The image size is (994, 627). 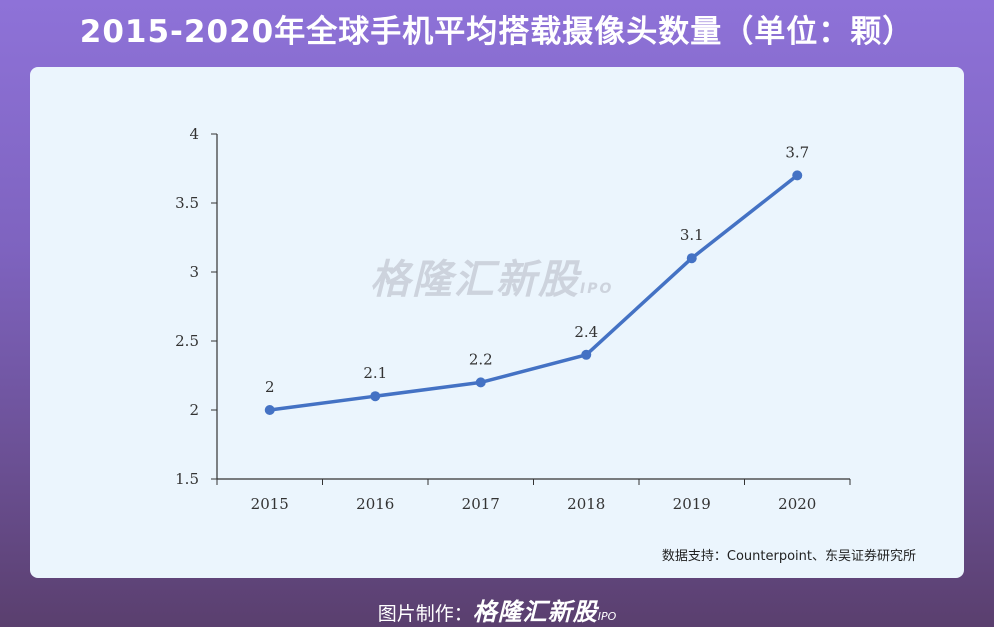 I want to click on y-tick-label: 2, so click(x=194, y=410).